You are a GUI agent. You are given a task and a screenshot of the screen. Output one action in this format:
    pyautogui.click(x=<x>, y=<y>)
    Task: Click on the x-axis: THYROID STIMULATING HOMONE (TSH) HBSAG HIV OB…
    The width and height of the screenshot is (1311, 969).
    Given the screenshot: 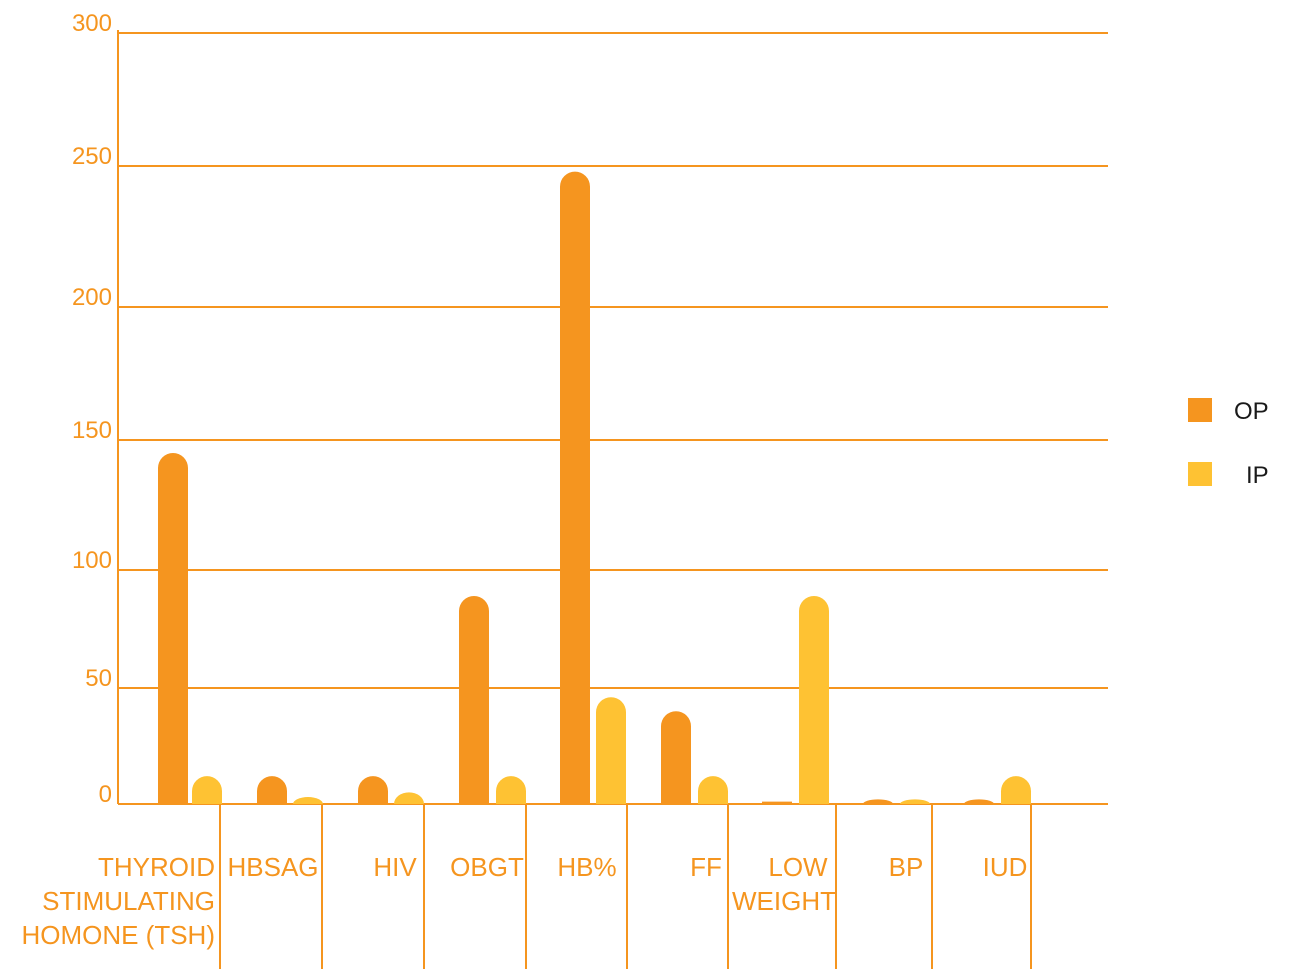 What is the action you would take?
    pyautogui.click(x=526, y=886)
    